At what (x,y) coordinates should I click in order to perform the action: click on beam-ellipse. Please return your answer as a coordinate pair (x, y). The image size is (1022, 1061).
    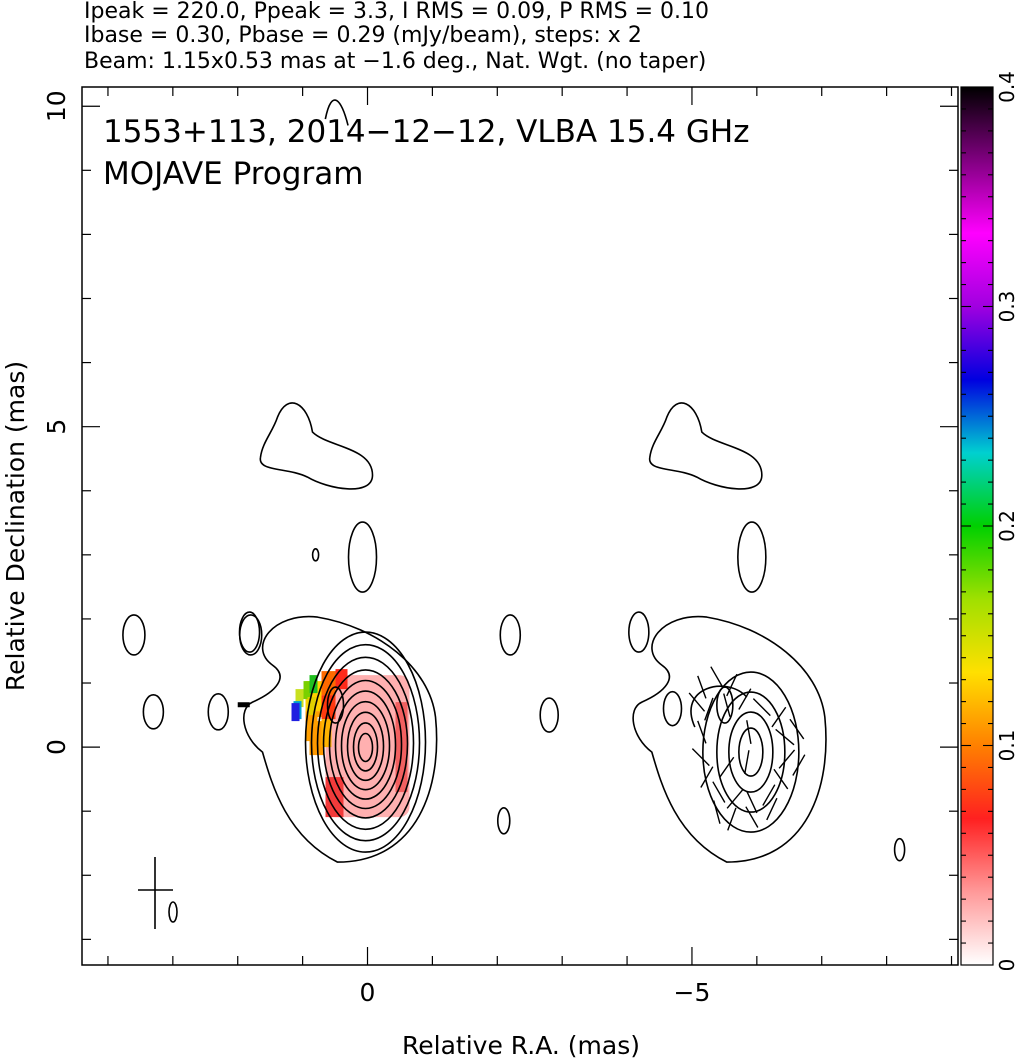
    Looking at the image, I should click on (173, 912).